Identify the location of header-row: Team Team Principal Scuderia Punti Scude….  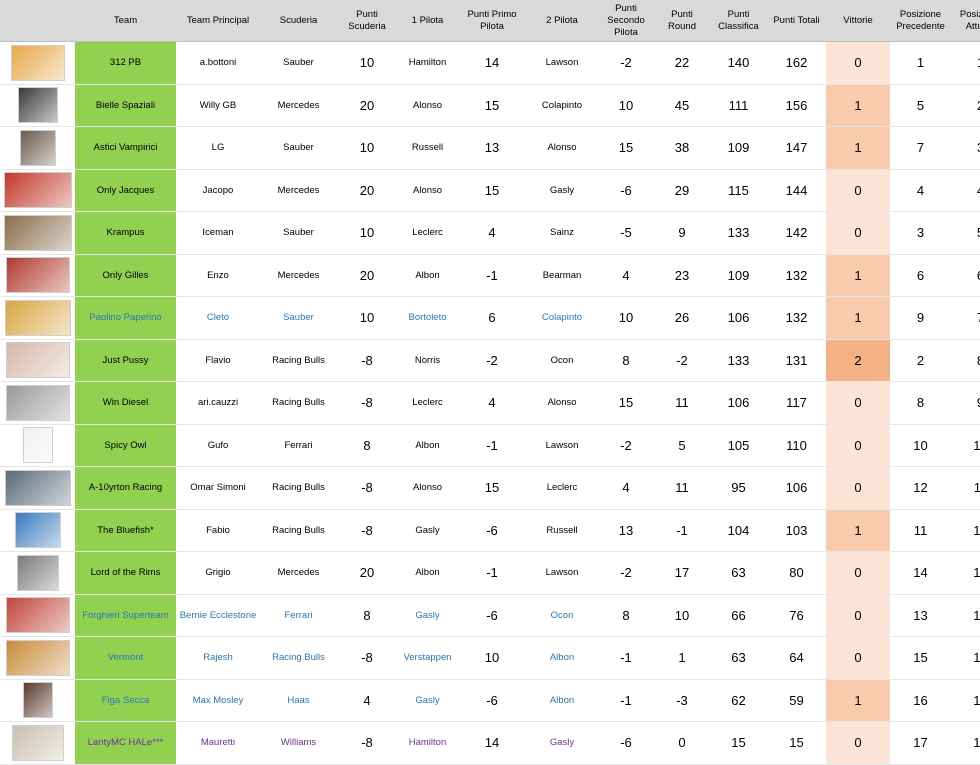
(490, 21).